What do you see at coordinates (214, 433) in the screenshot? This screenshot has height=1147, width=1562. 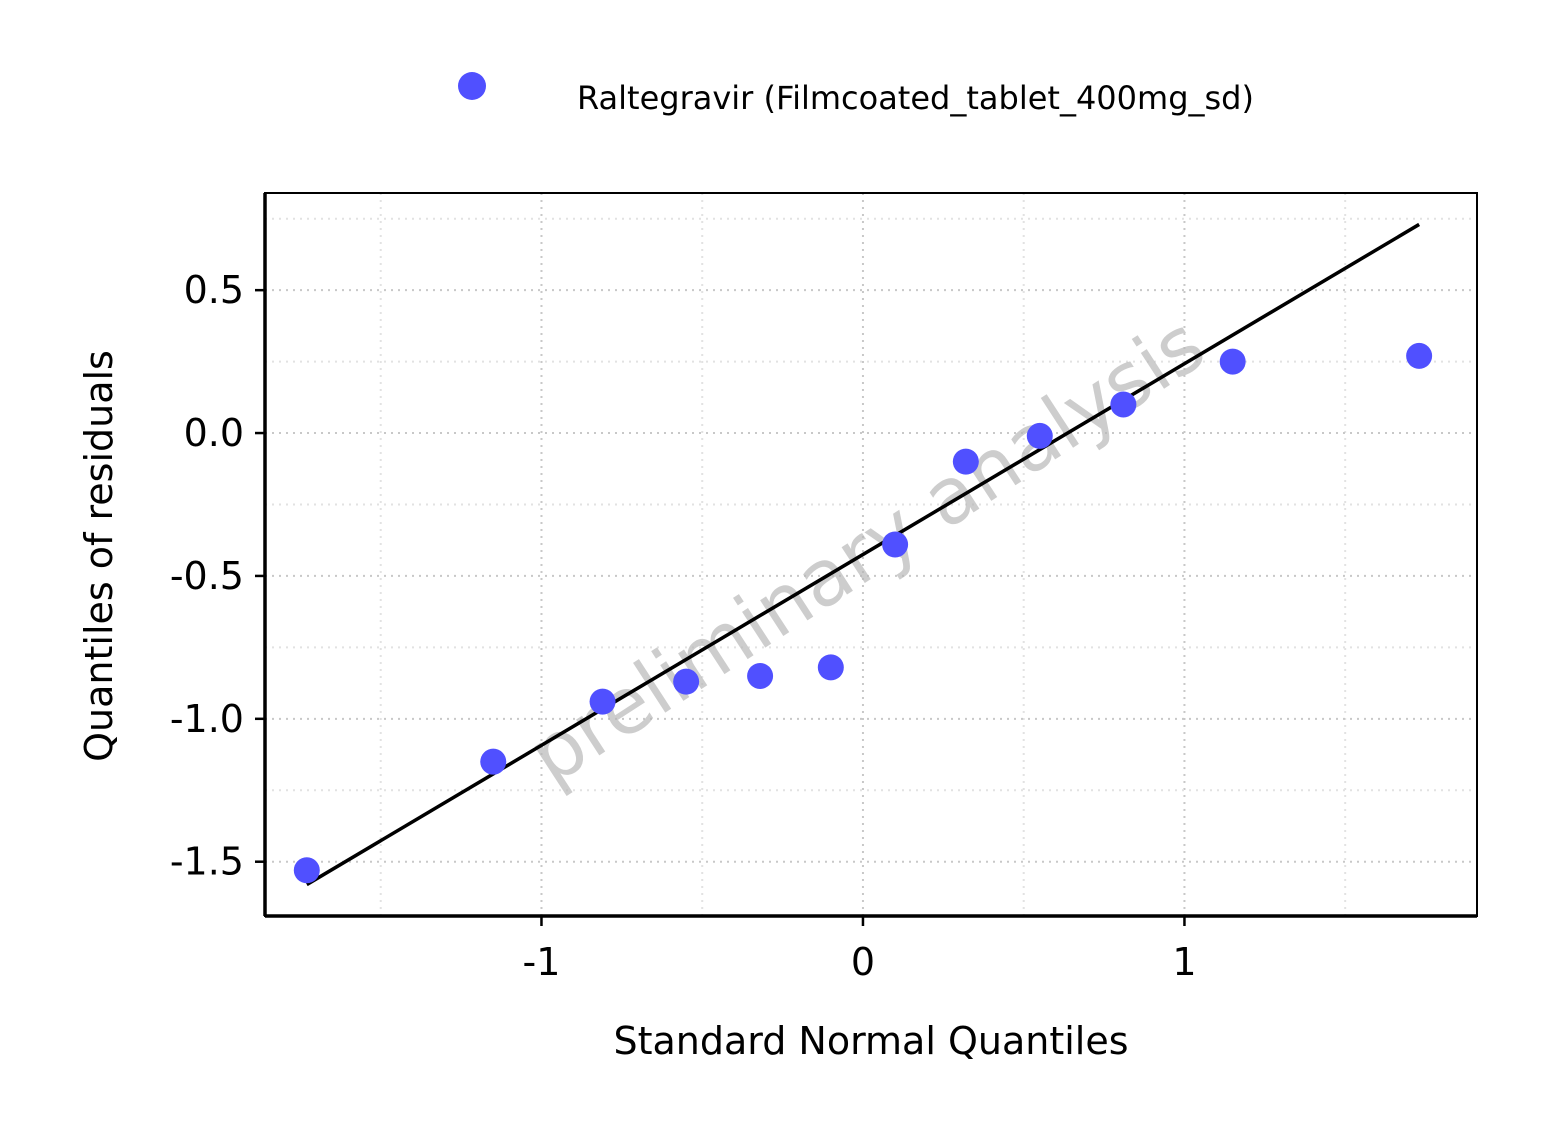 I see `y-tick-label: 0.0` at bounding box center [214, 433].